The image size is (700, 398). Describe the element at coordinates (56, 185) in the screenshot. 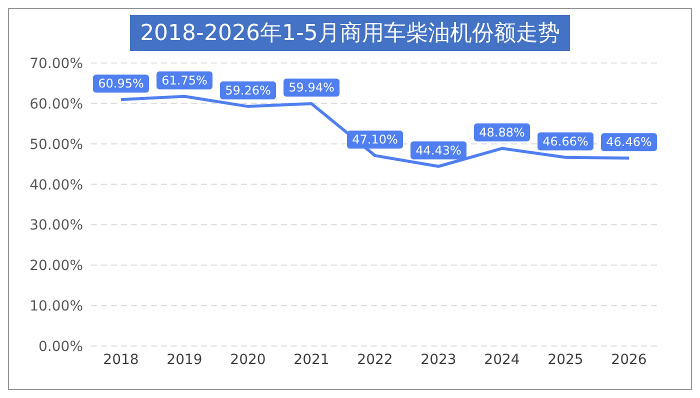

I see `y-tick-label: 40.00%` at that location.